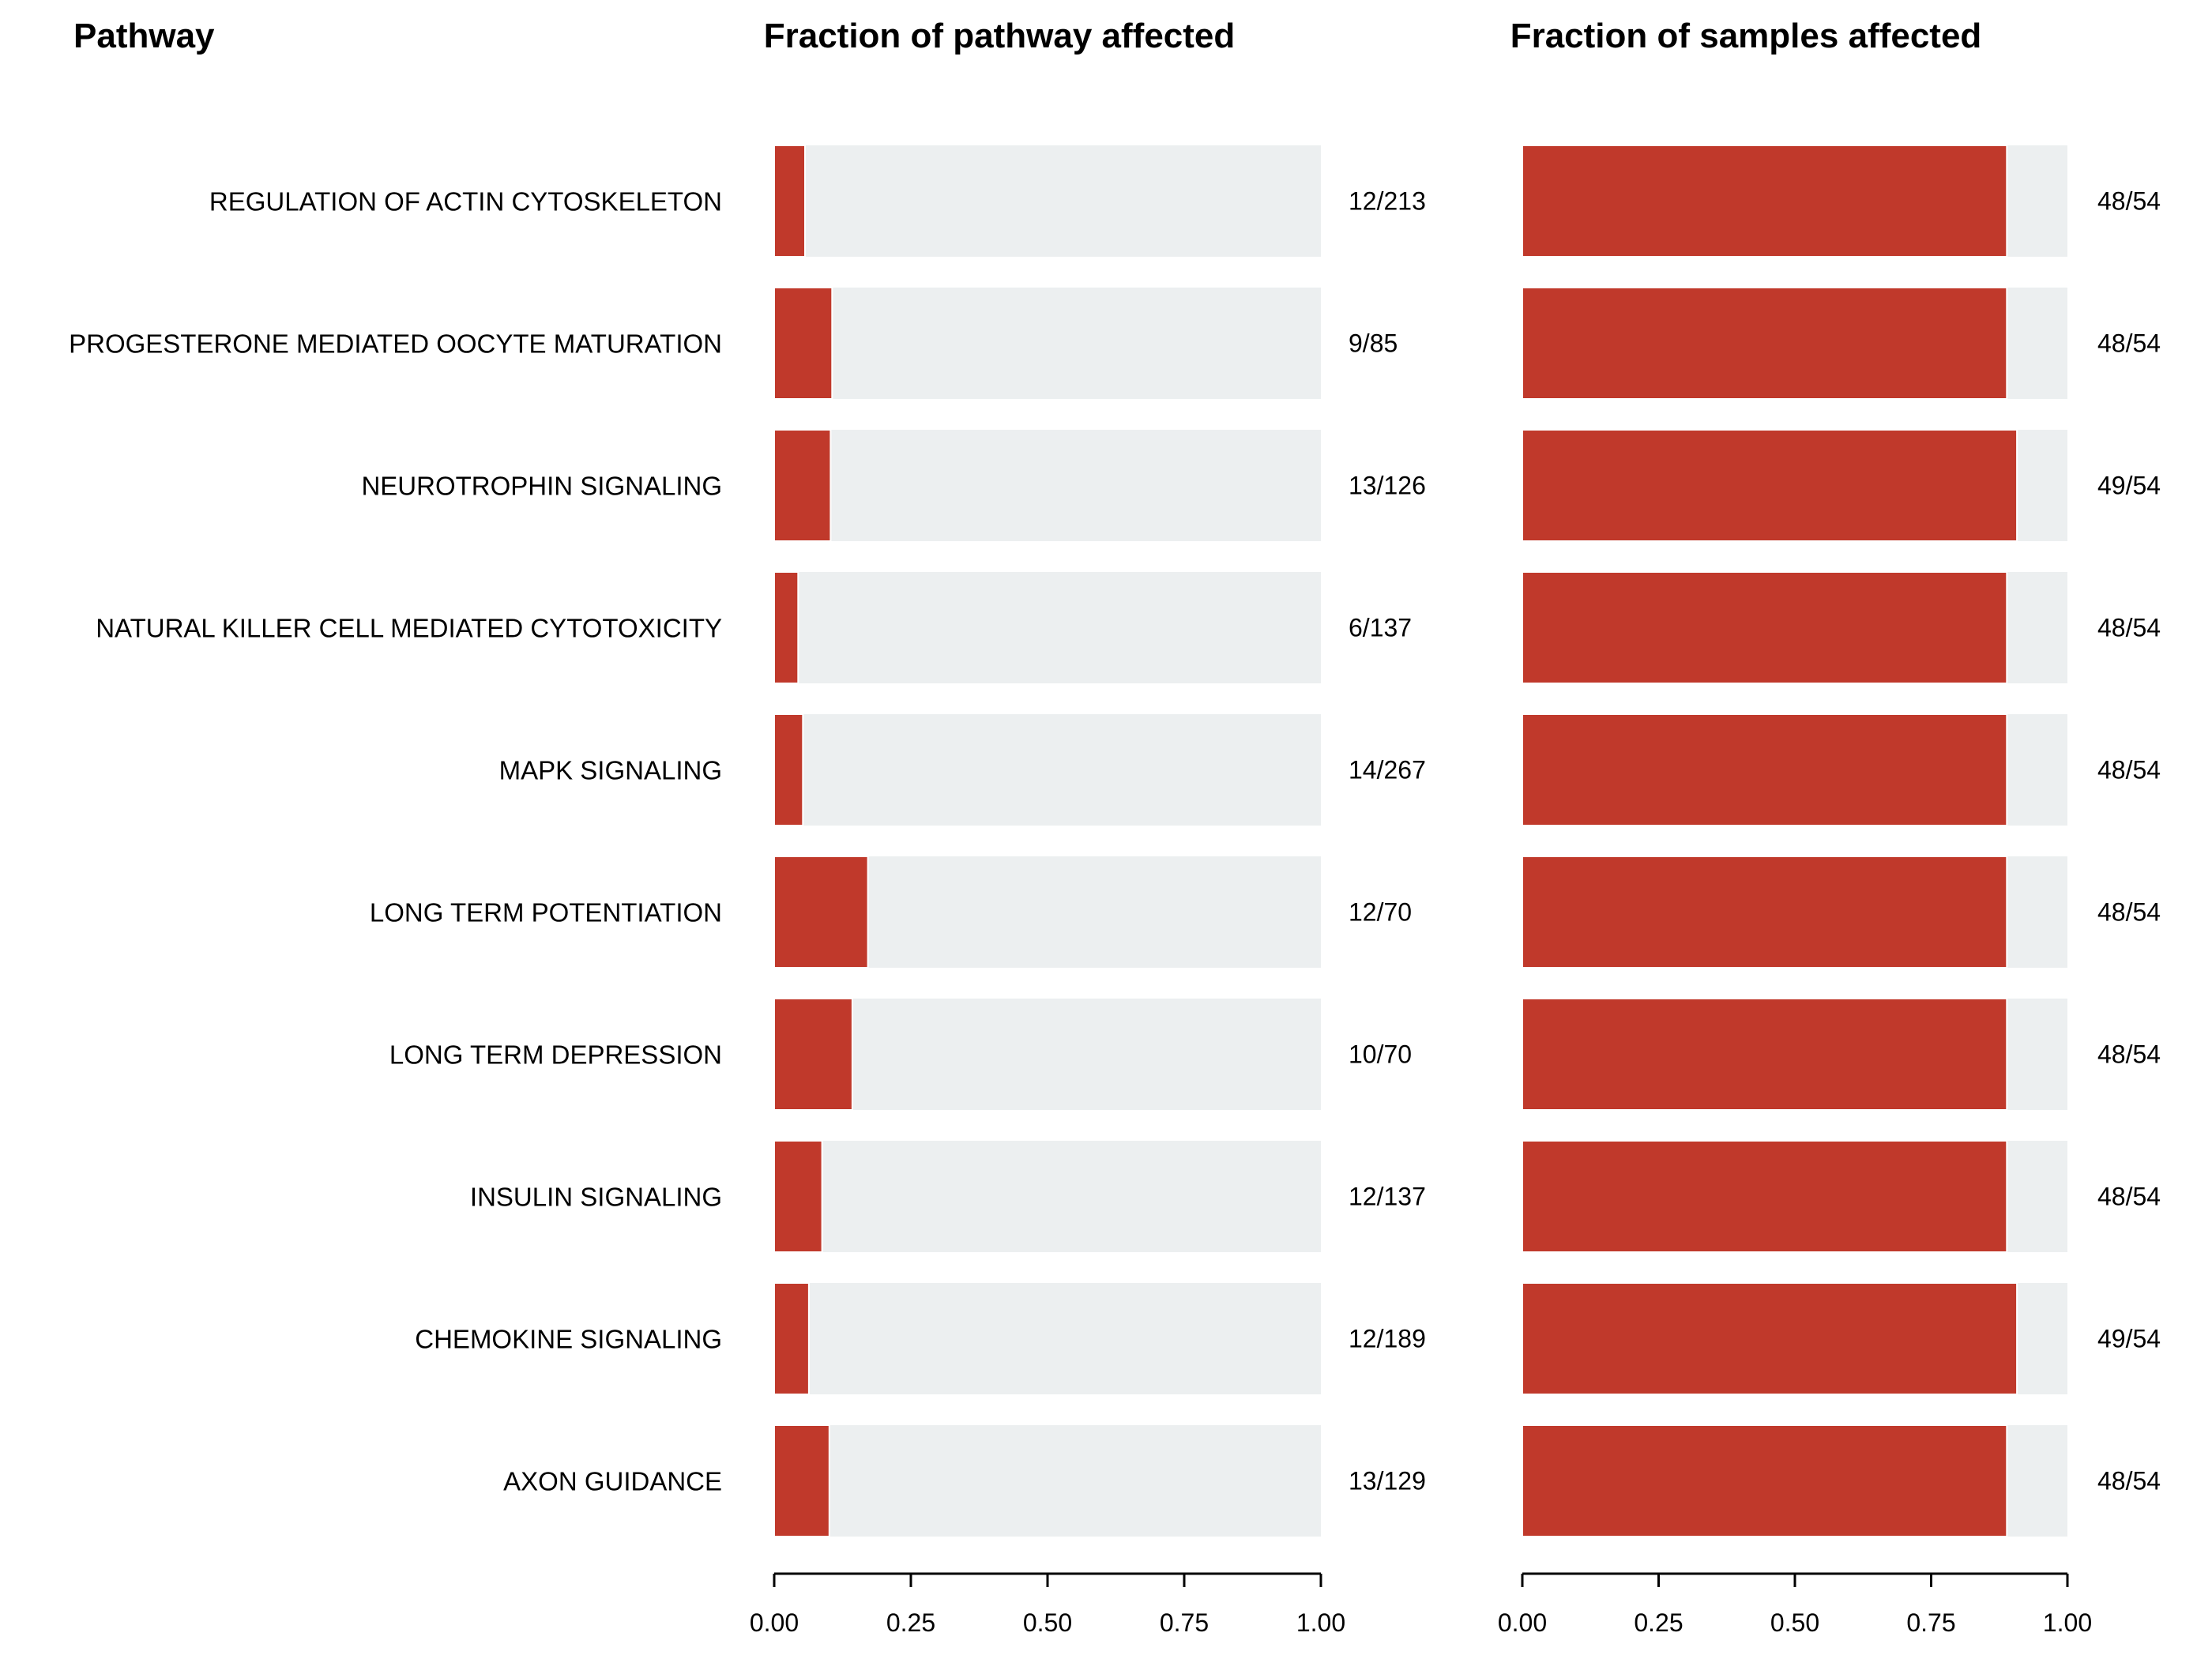  What do you see at coordinates (556, 1055) in the screenshot?
I see `pathway-label: LONG TERM DEPRESSION` at bounding box center [556, 1055].